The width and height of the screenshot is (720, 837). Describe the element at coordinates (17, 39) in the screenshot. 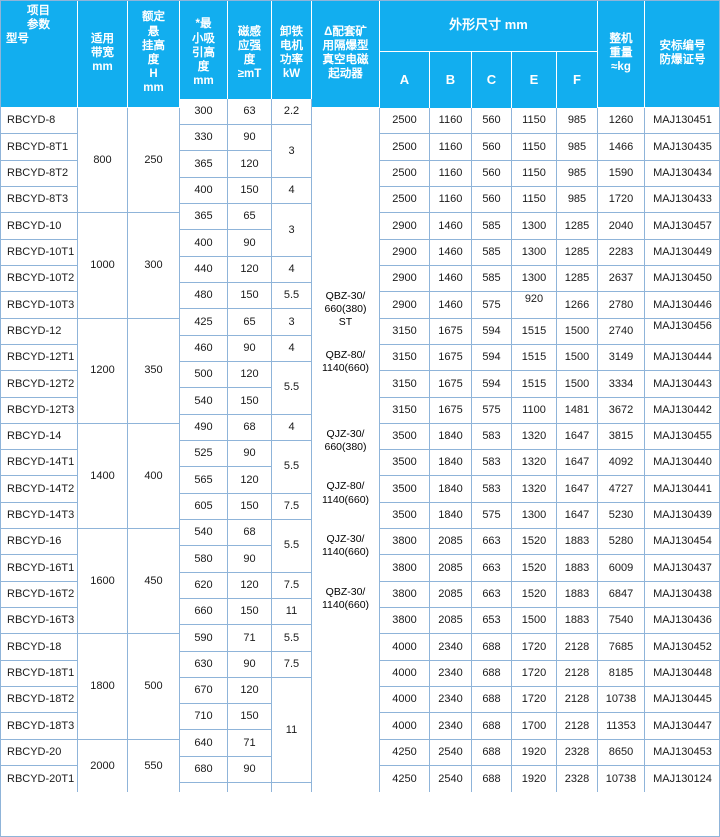

I see `header-corner-model: 型号` at that location.